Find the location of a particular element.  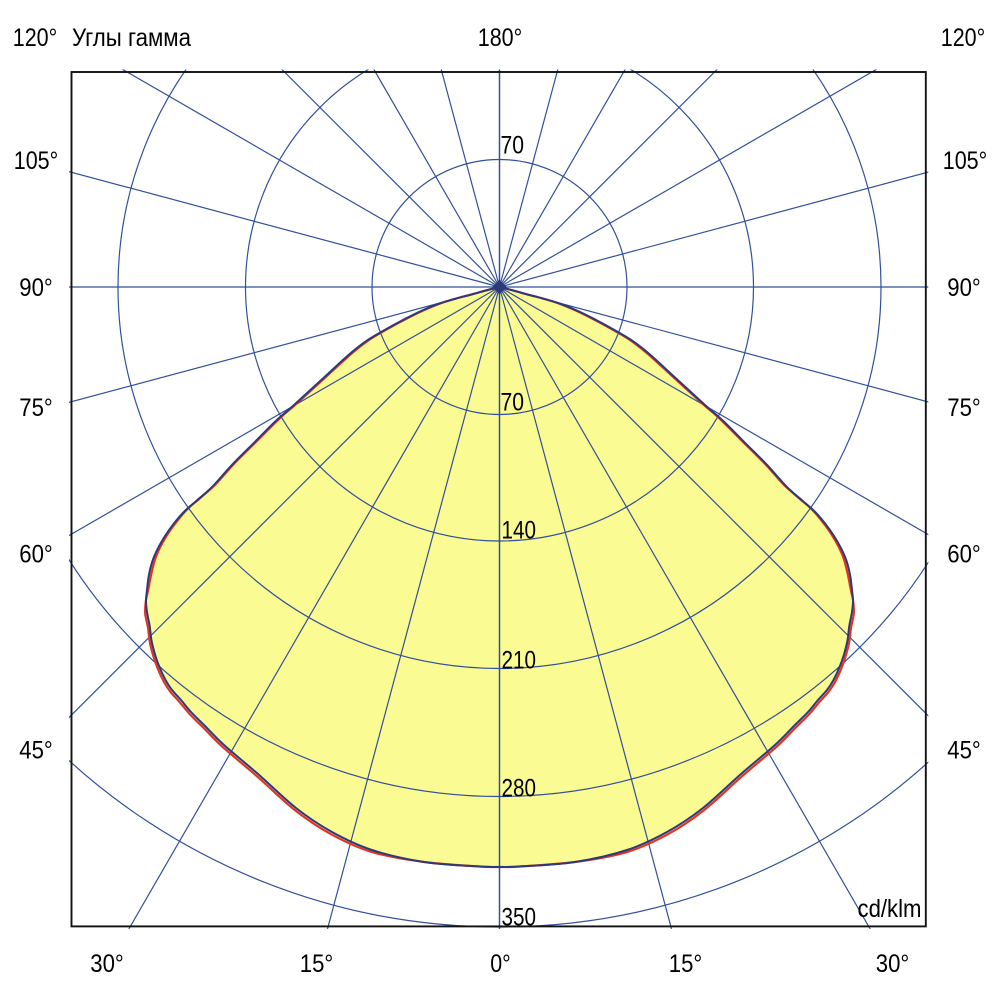

svg-text: 350 is located at coordinates (519, 917).